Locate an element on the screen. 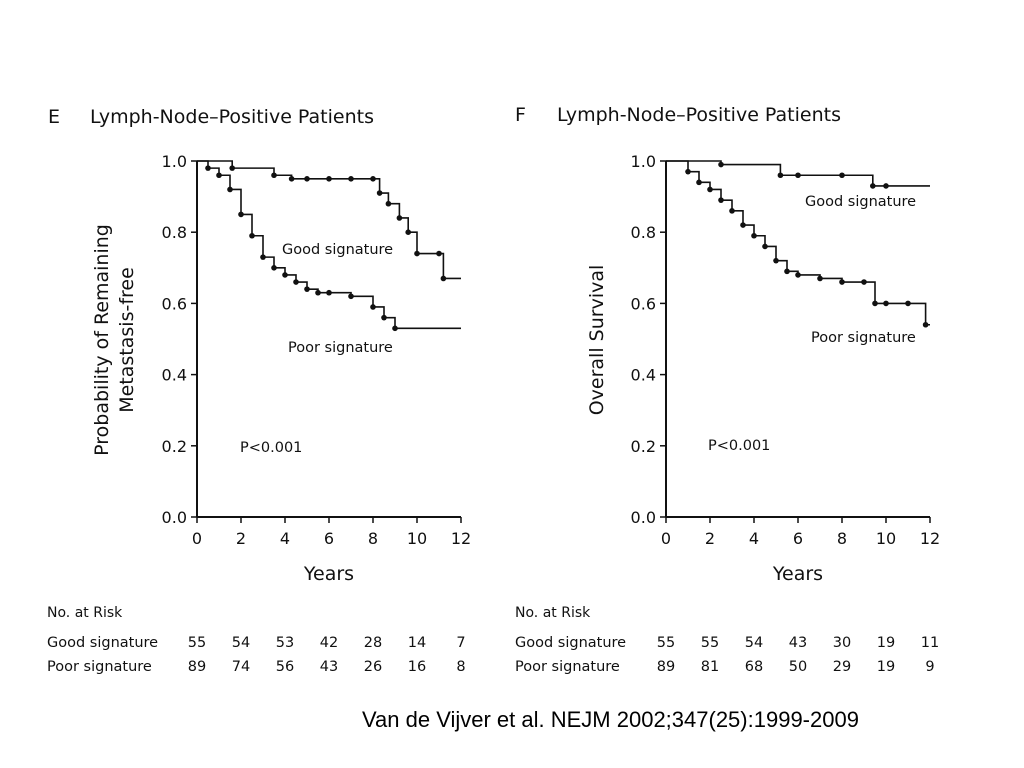 Image resolution: width=1024 pixels, height=768 pixels. risk-value: 74 is located at coordinates (241, 667).